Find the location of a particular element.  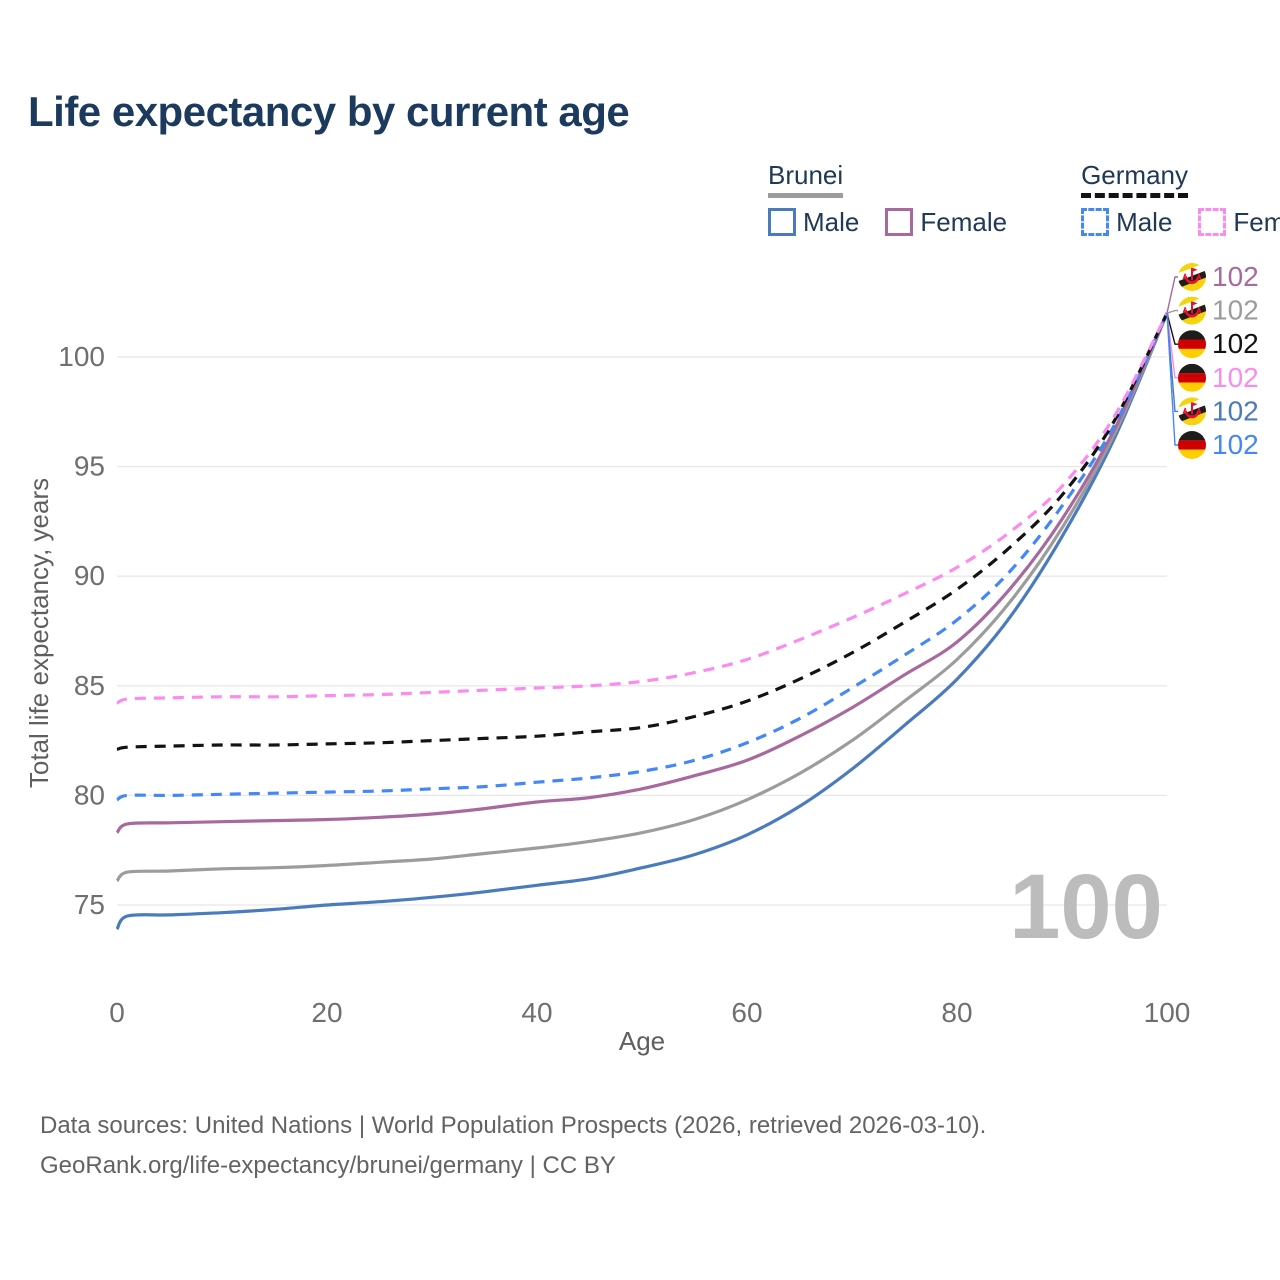

legend-country-germany: Germany is located at coordinates (1134, 179).